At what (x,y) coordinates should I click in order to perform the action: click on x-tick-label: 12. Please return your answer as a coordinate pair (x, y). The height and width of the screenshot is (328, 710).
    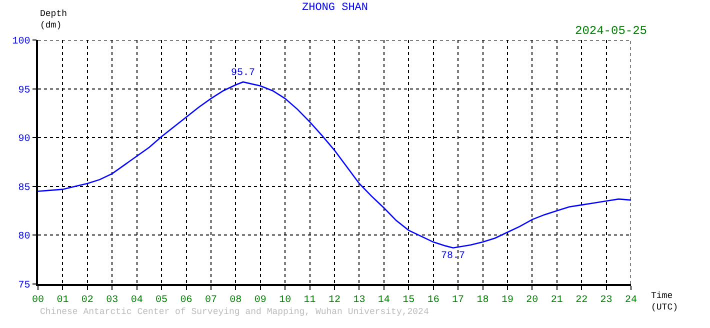
    Looking at the image, I should click on (334, 300).